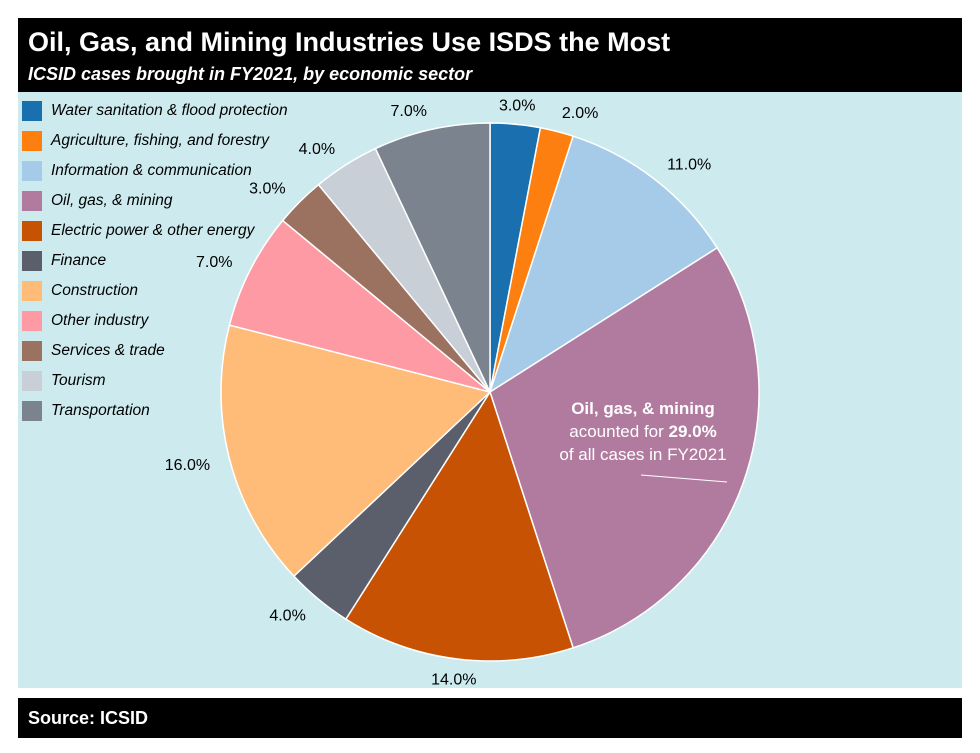  I want to click on value-label-other-industry: 7.0%, so click(214, 262).